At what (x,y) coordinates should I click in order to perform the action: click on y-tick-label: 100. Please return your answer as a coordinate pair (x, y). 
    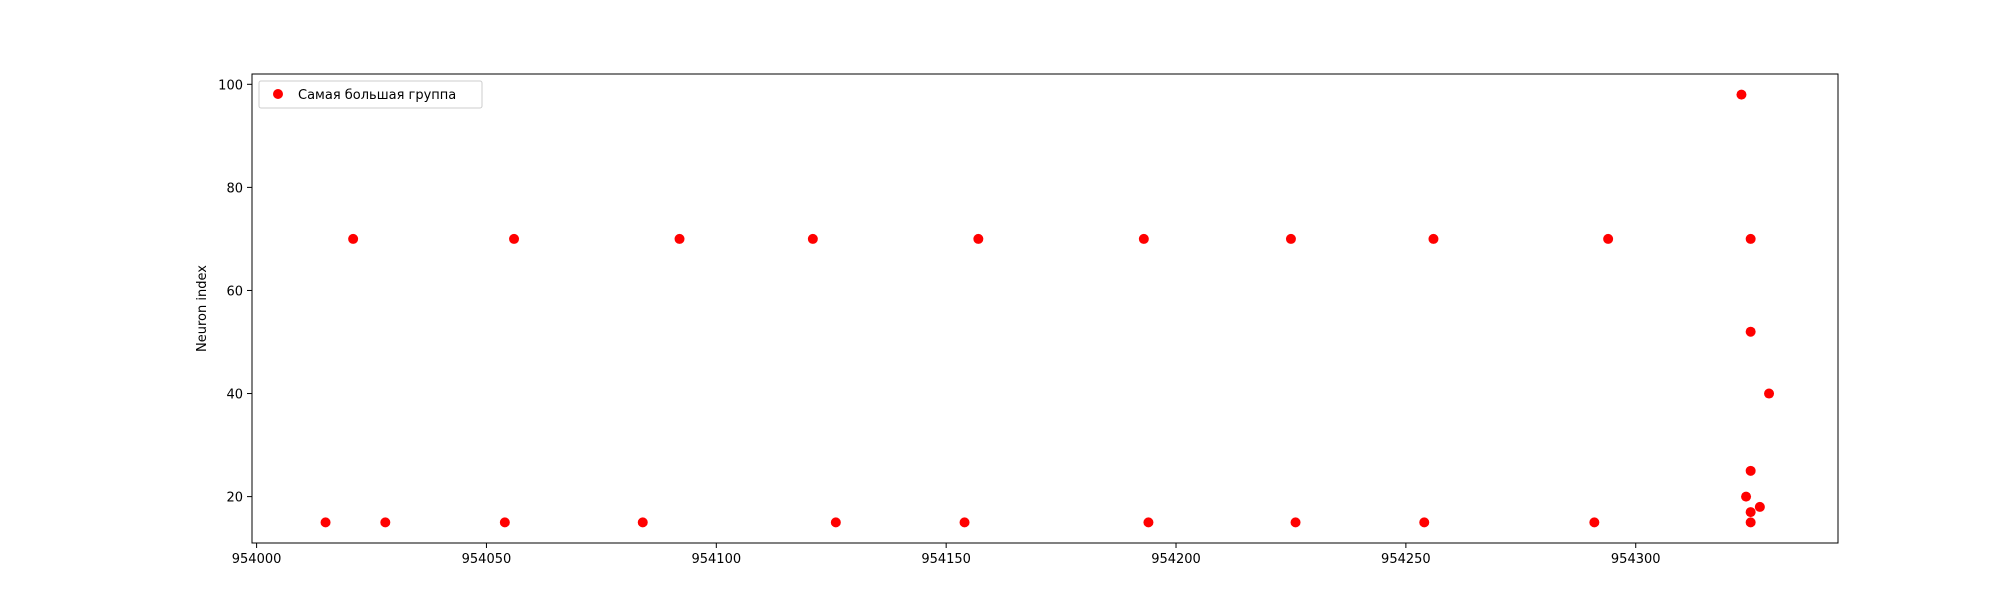
    Looking at the image, I should click on (230, 85).